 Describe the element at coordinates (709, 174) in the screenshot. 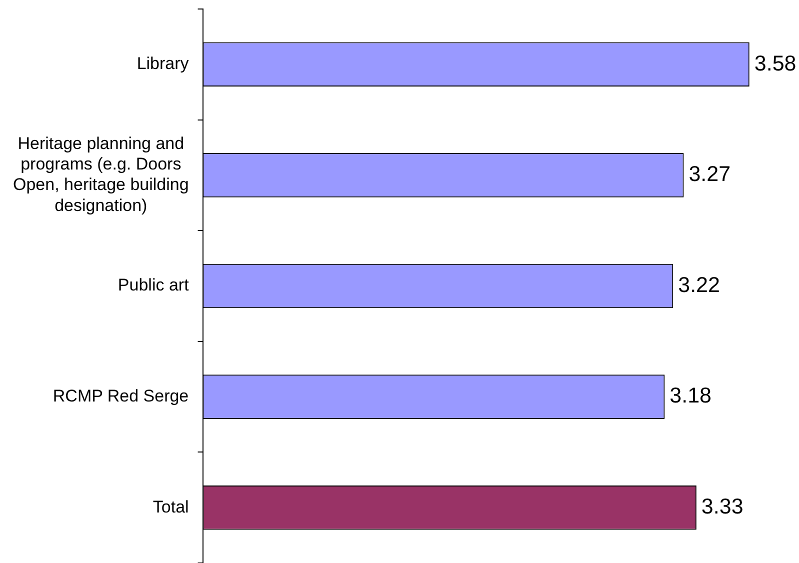

I see `data-label: 3.27` at that location.